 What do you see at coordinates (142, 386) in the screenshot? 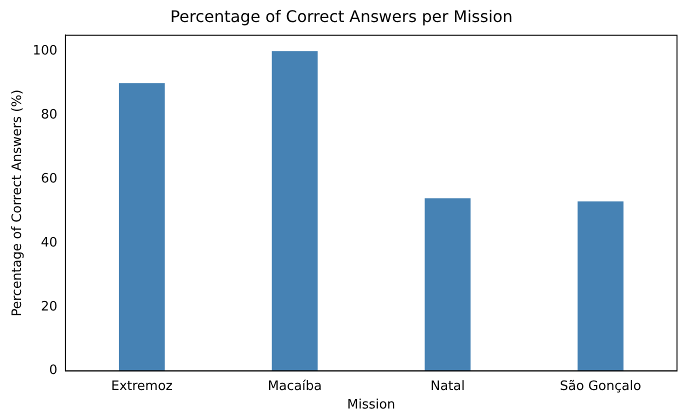
I see `x-tick-label: Extremoz` at bounding box center [142, 386].